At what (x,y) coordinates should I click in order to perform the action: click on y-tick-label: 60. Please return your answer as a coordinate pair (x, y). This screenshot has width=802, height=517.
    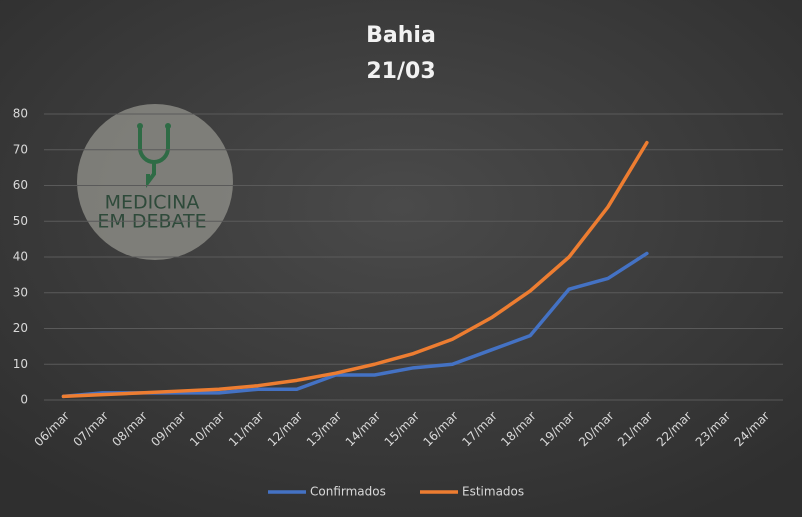
    Looking at the image, I should click on (20, 185).